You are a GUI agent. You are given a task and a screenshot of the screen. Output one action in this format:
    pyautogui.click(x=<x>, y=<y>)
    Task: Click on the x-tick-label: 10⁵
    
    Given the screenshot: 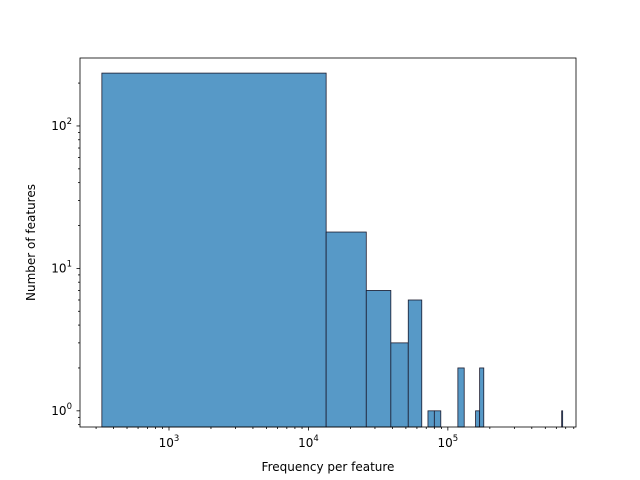 What is the action you would take?
    pyautogui.click(x=448, y=442)
    